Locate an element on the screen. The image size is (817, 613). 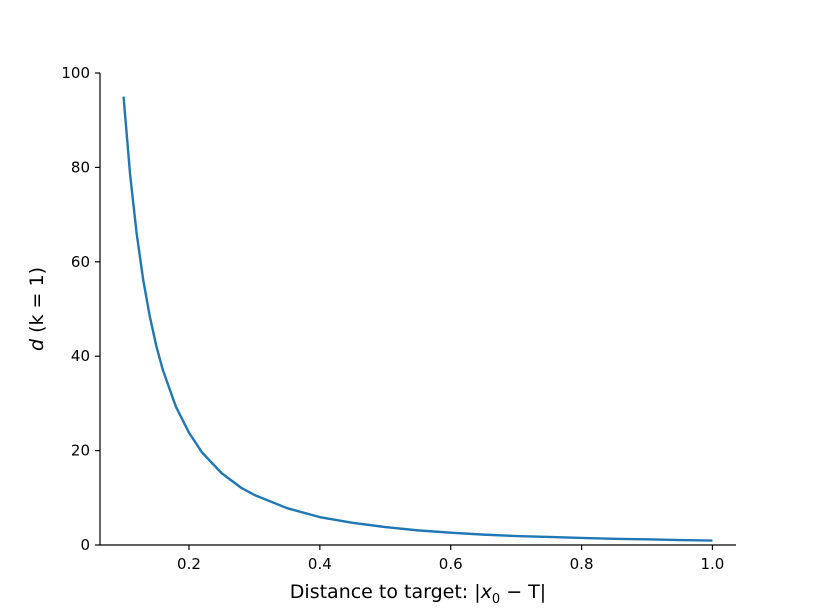
y-tick-label: 40 is located at coordinates (80, 356).